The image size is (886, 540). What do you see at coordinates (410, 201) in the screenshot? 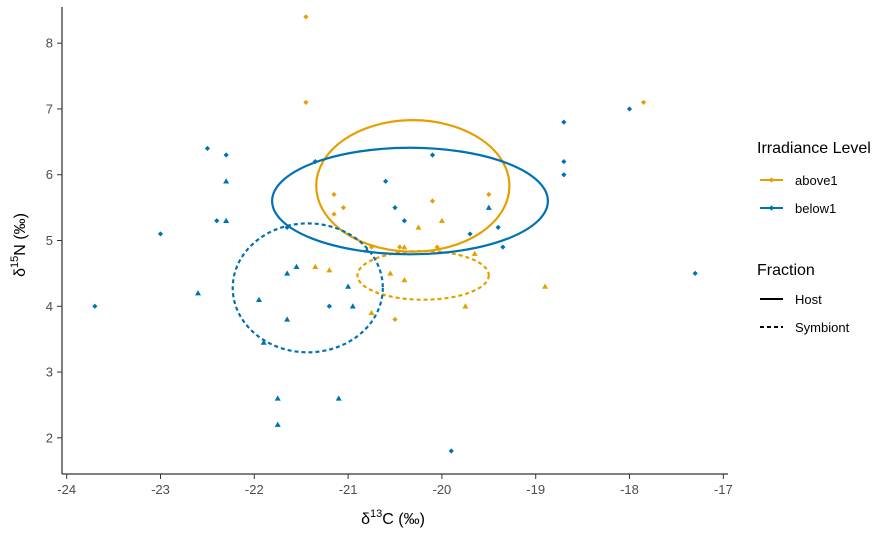
I see `ellipse-below1-host` at bounding box center [410, 201].